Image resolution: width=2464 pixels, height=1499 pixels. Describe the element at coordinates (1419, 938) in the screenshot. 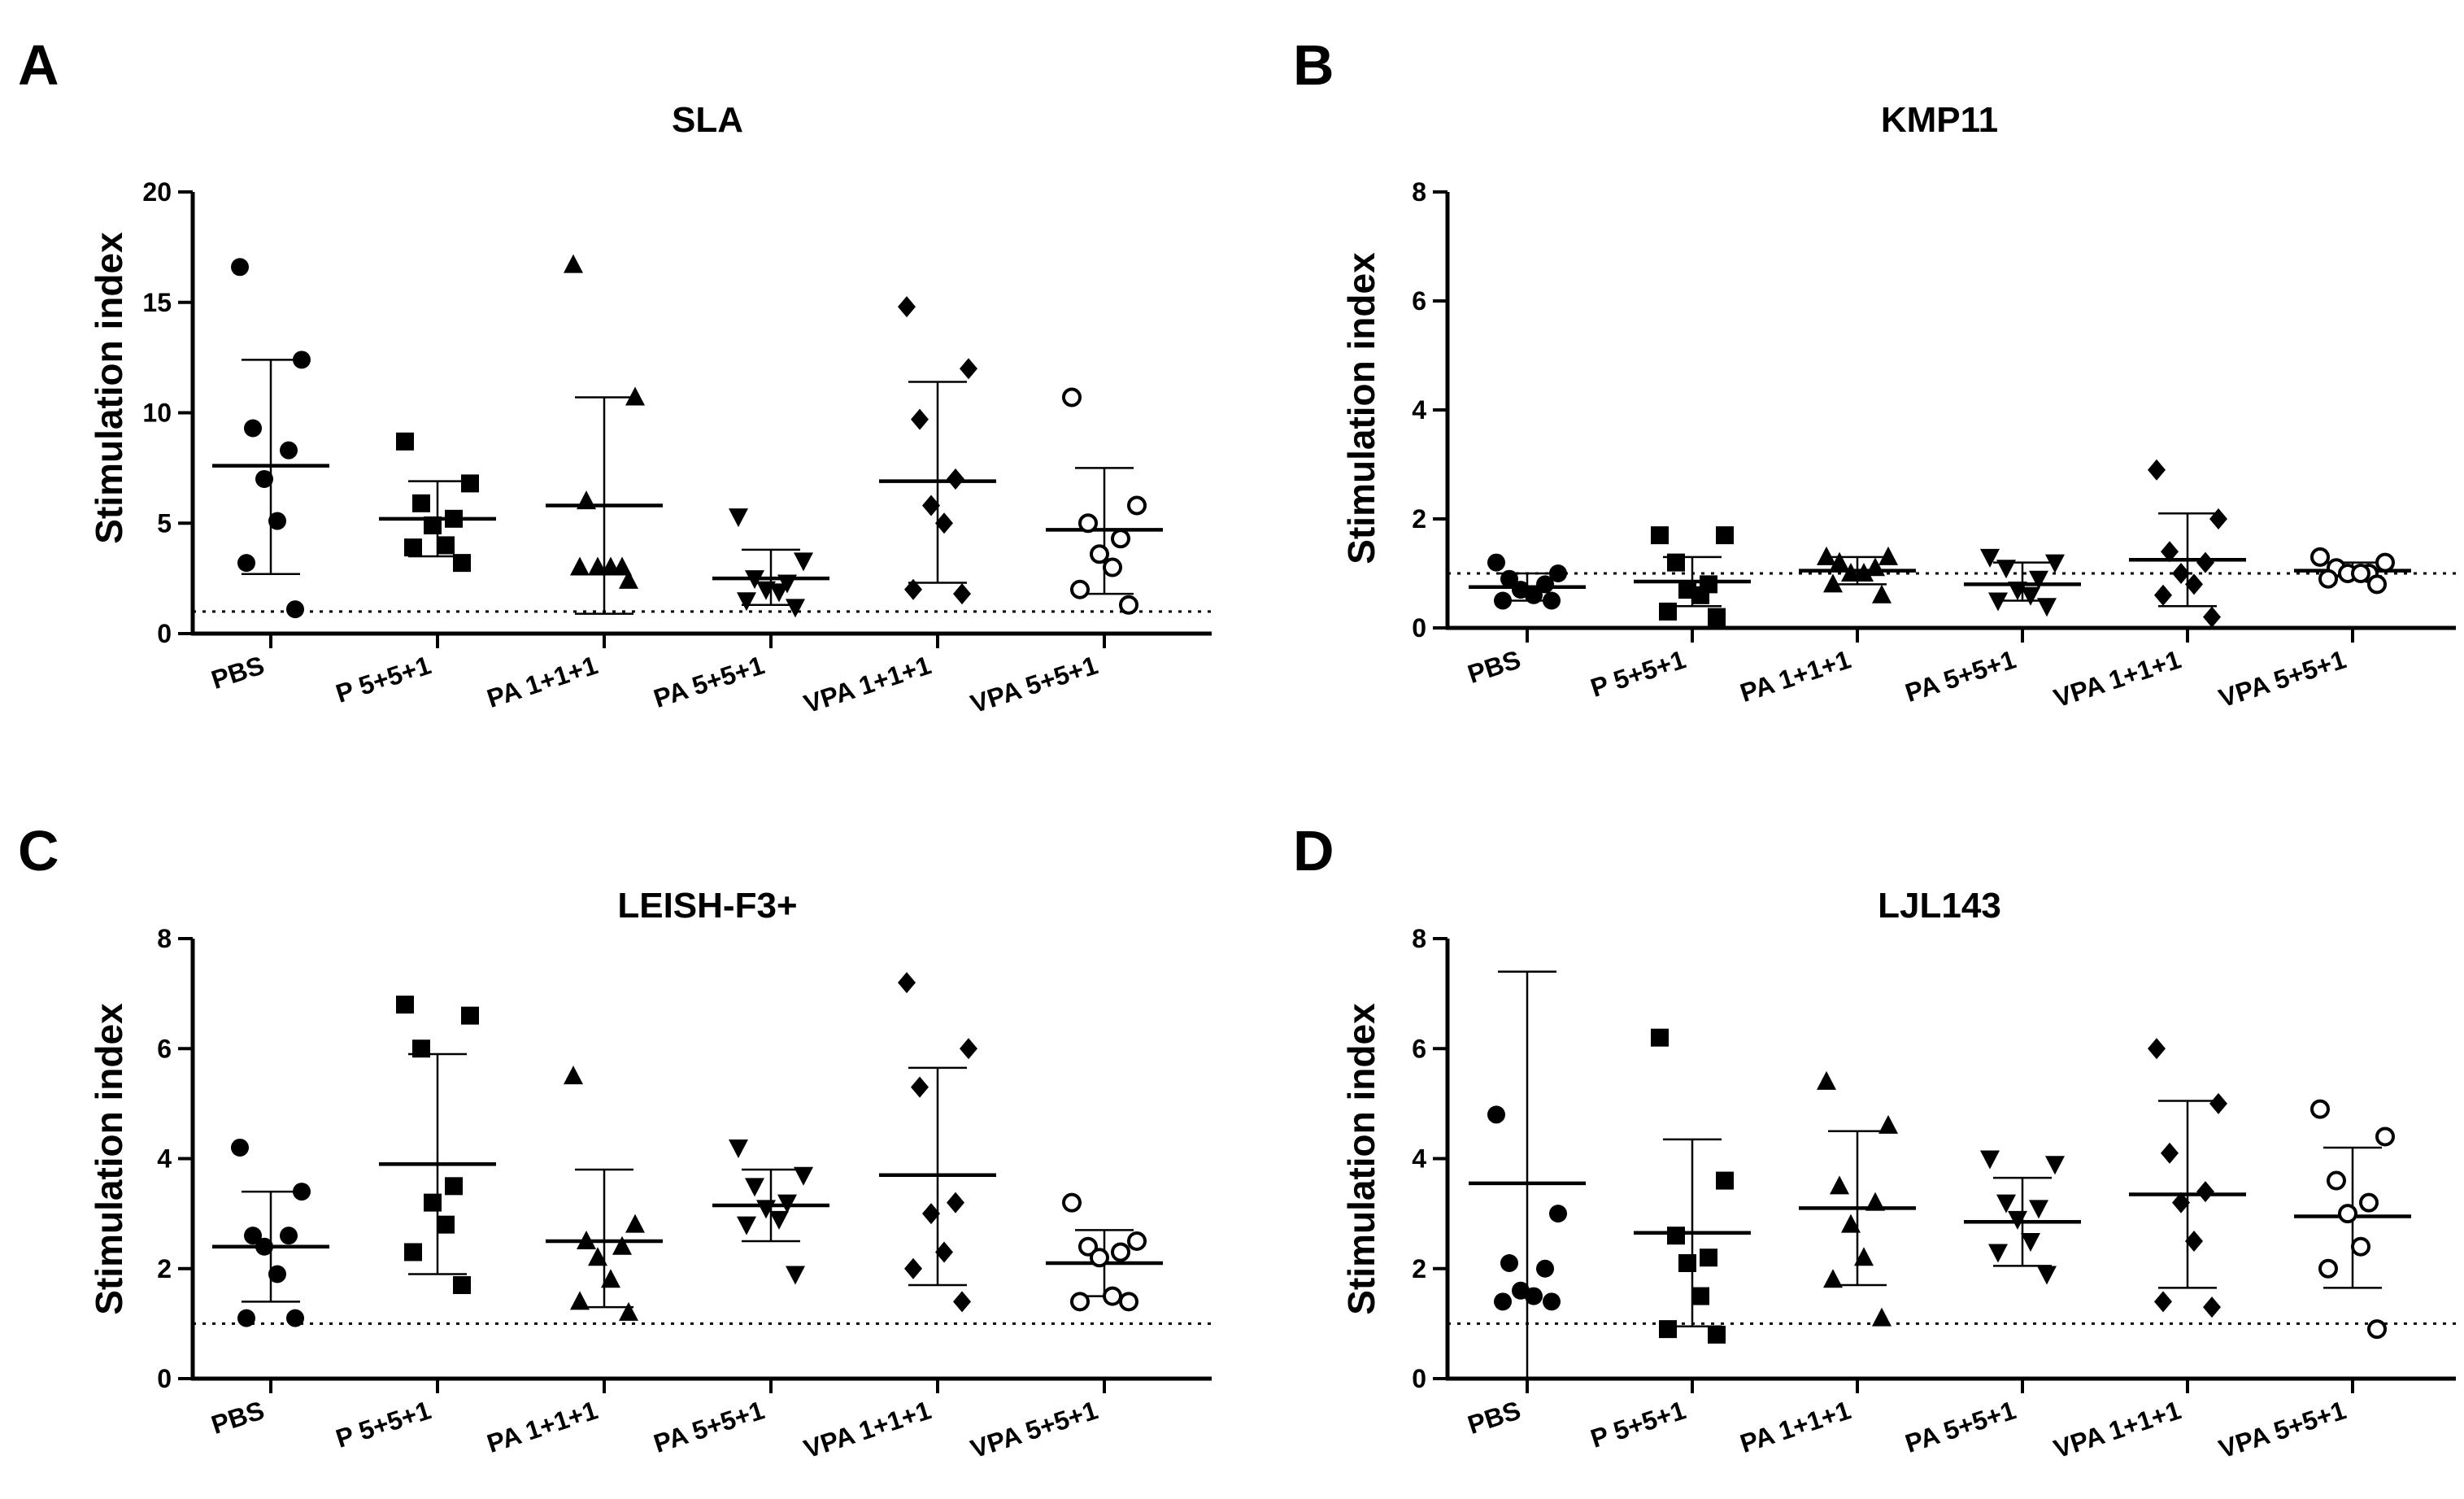

I see `y-tick-label: 8` at that location.